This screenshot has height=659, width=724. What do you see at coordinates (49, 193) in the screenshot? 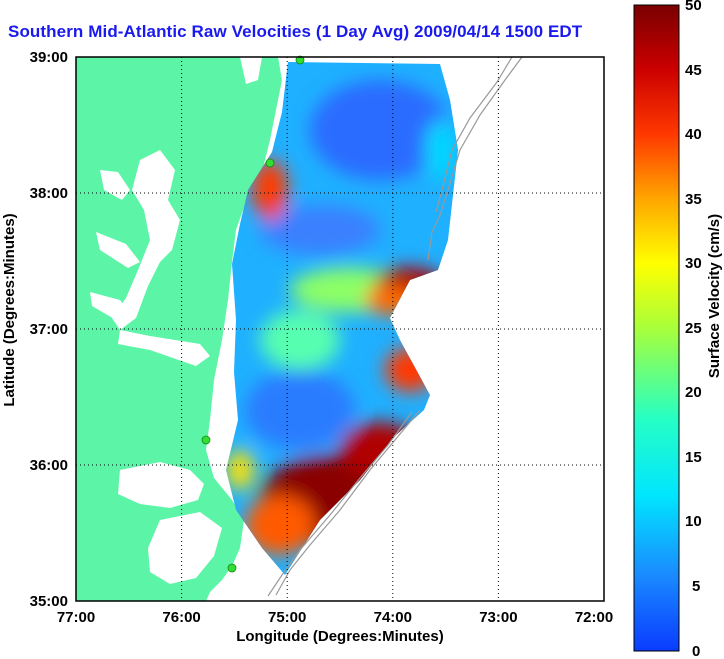
I see `y-tick-label: 38:00` at bounding box center [49, 193].